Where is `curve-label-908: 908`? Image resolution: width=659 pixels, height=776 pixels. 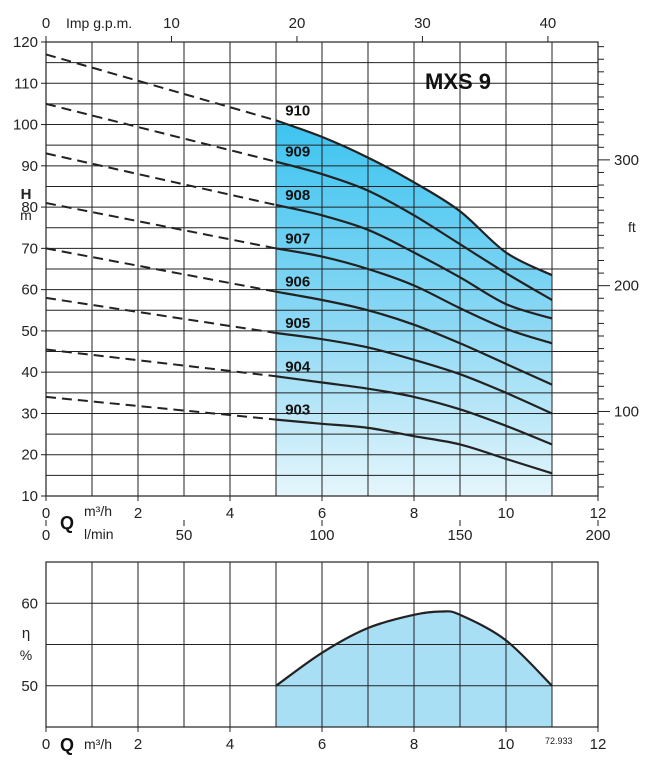
curve-label-908: 908 is located at coordinates (297, 195).